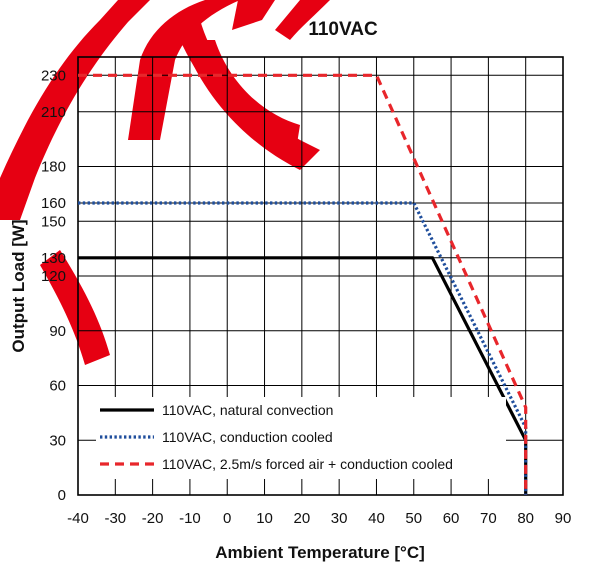  I want to click on legend-label-2: 110VAC, conduction cooled, so click(247, 437).